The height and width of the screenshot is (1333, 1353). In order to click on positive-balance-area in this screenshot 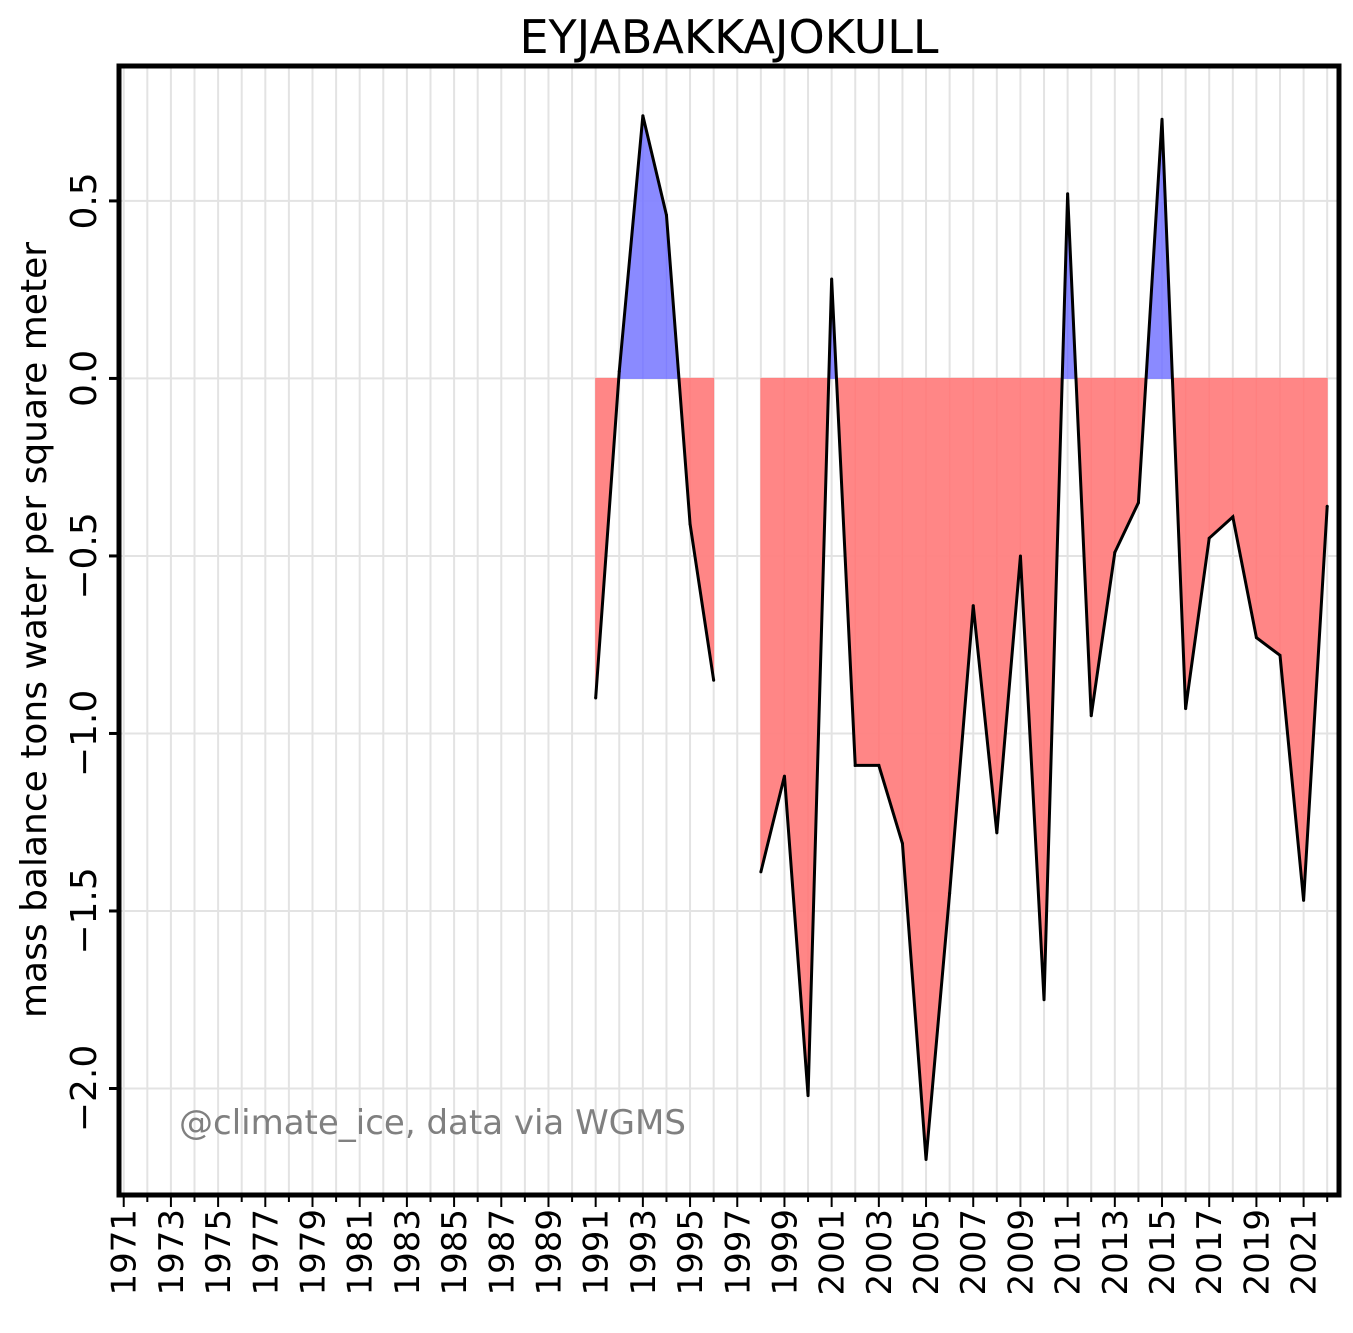, I will do `click(654, 247)`.